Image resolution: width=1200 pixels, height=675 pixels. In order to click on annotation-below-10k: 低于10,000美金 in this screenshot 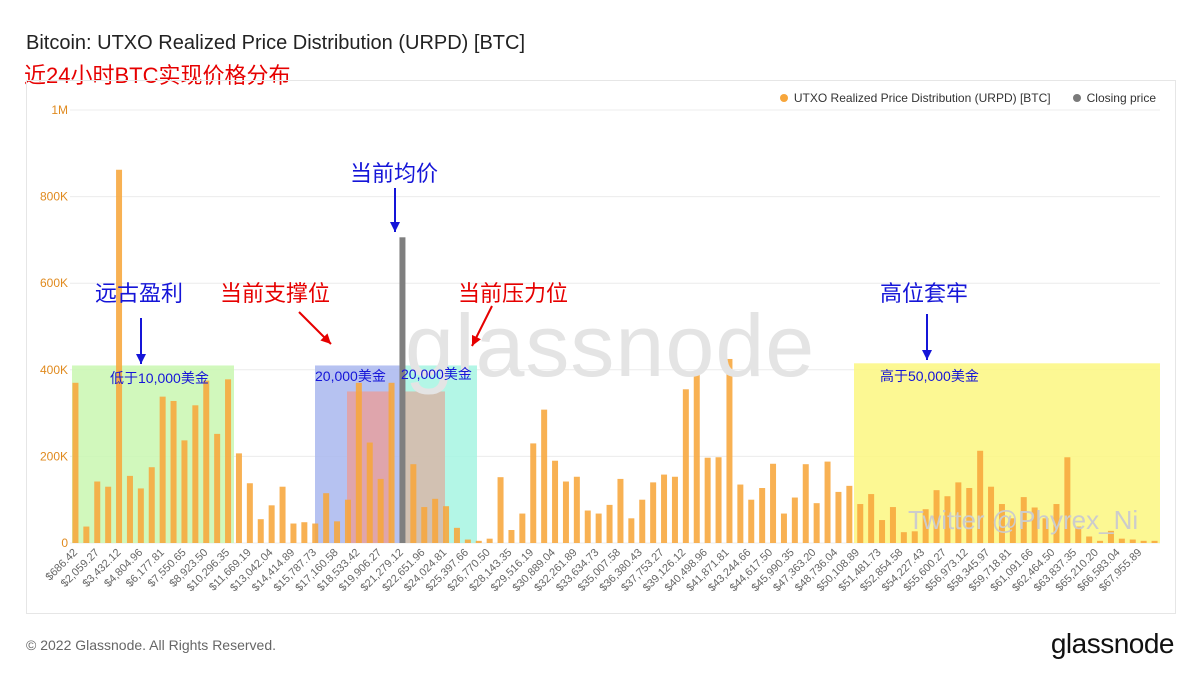, I will do `click(159, 378)`.